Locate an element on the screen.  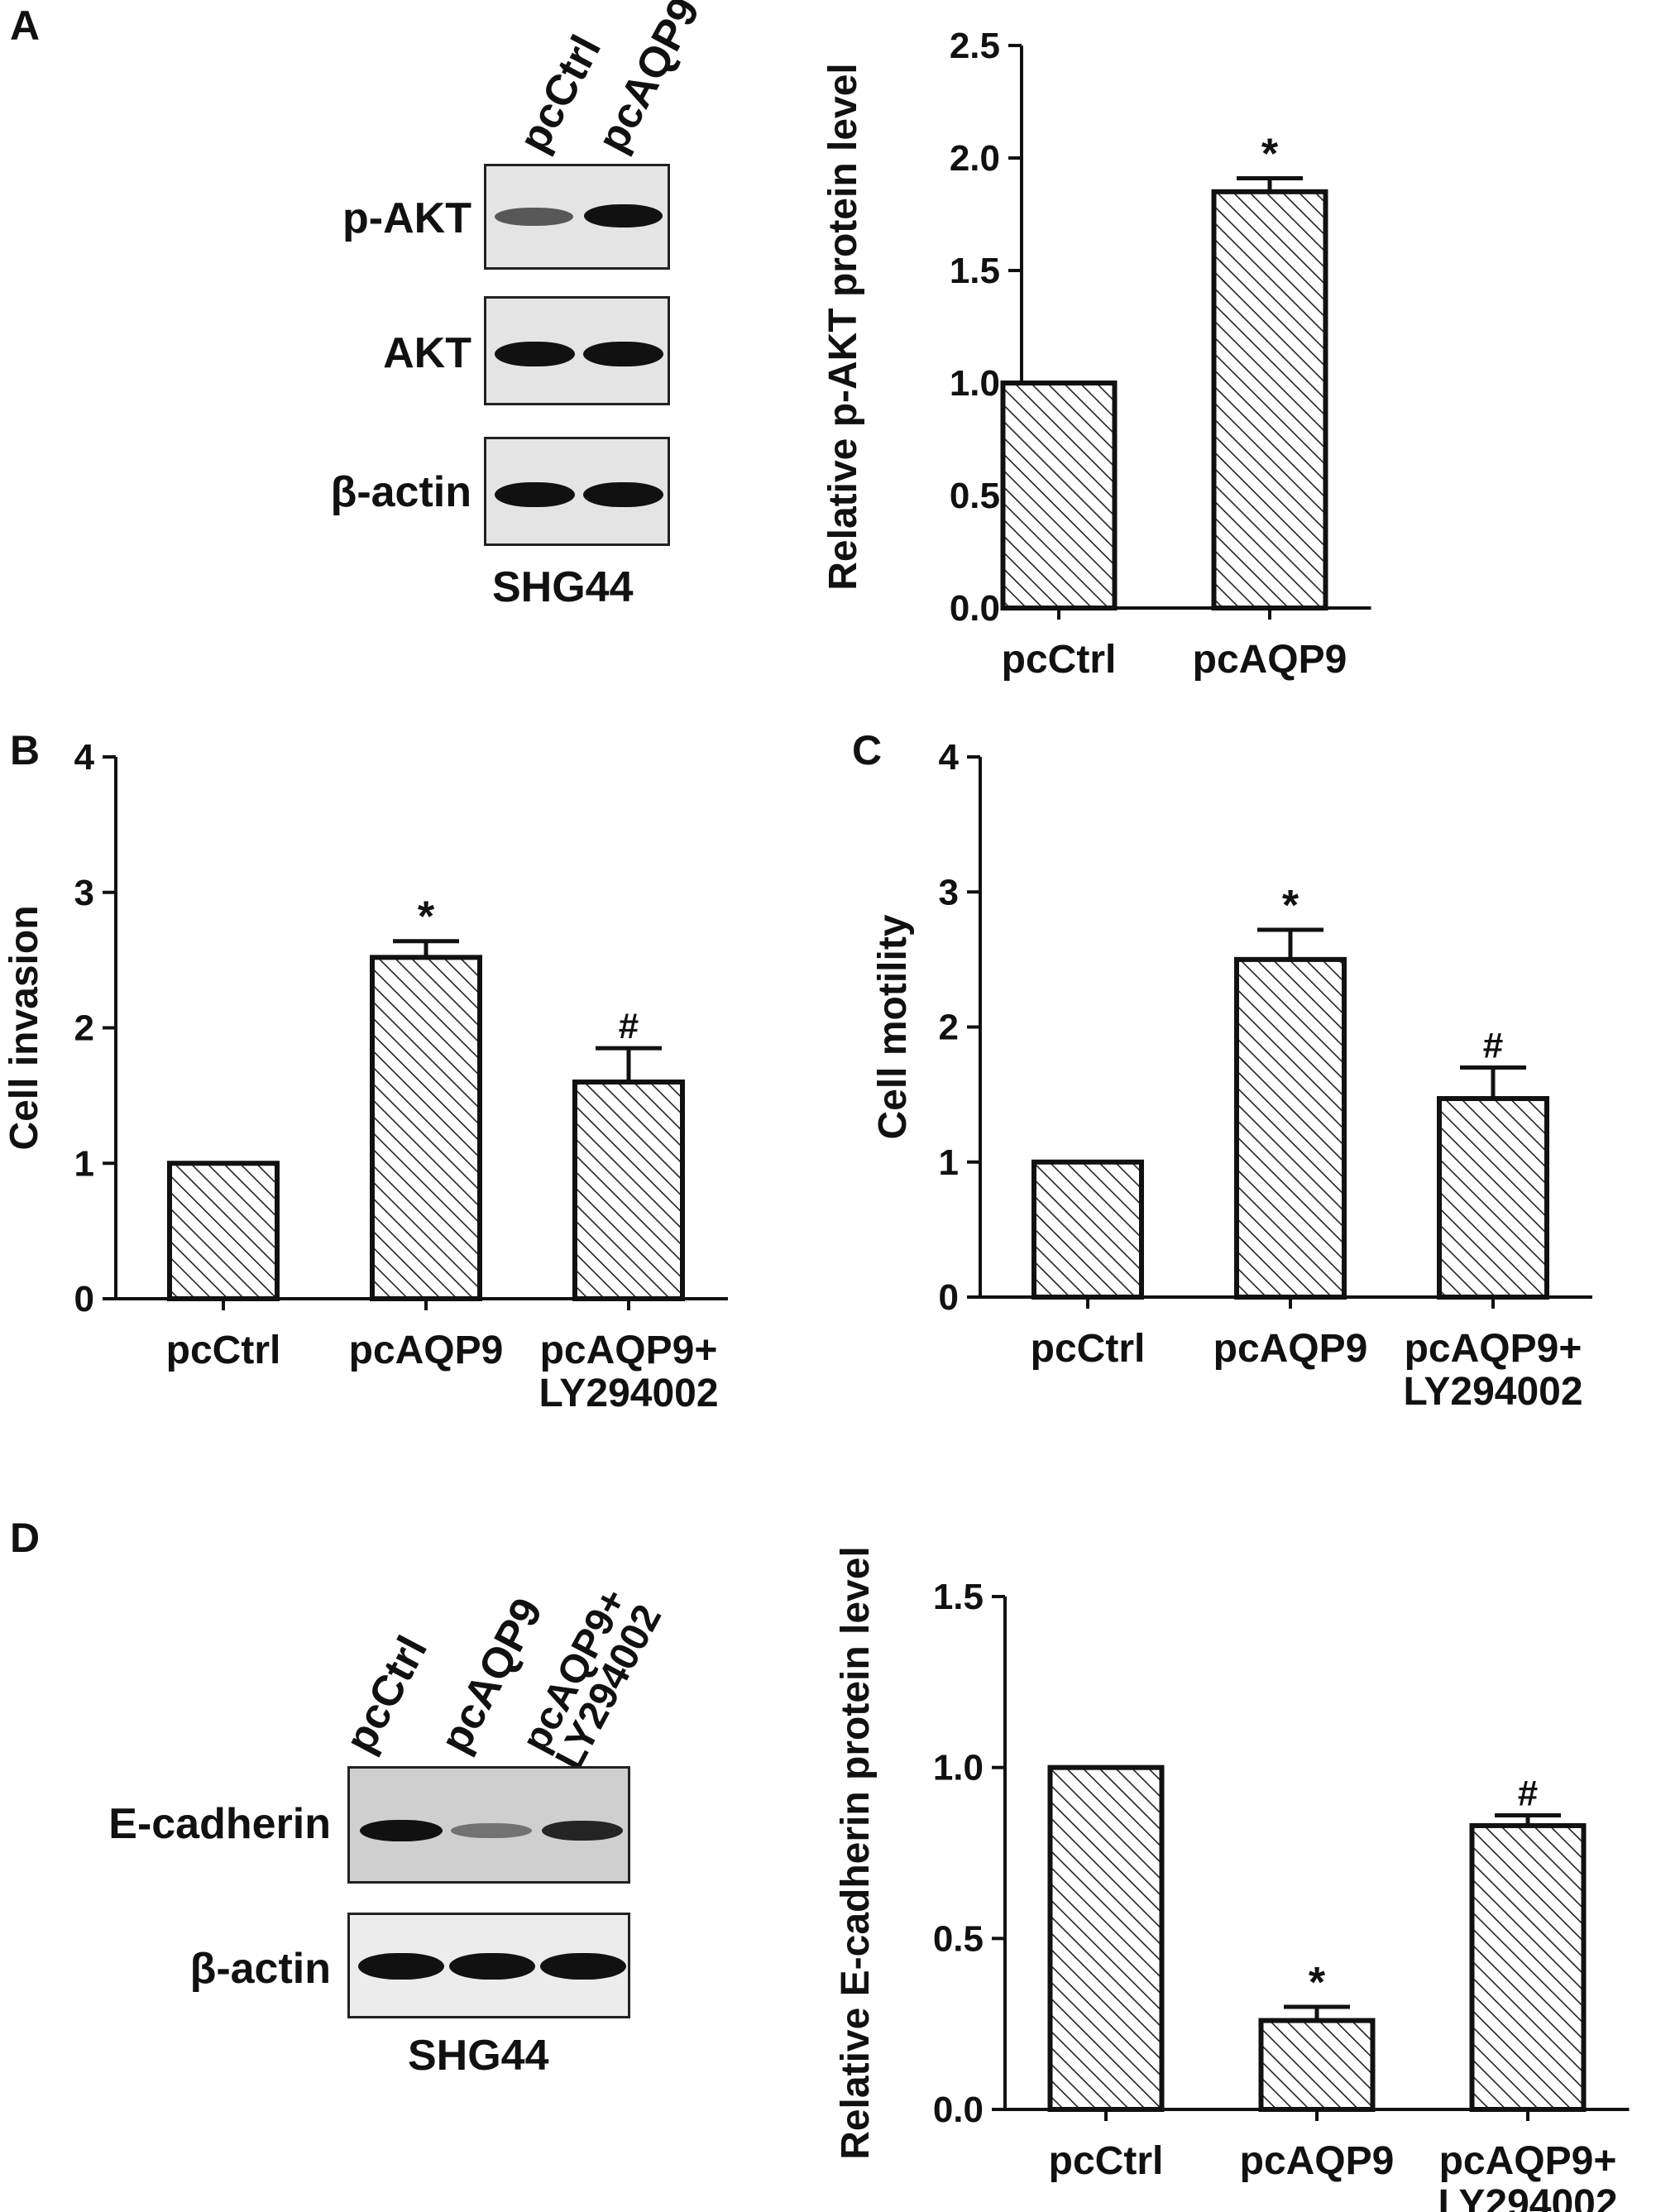
blot-a-row-label-3: β-actin is located at coordinates (400, 492).